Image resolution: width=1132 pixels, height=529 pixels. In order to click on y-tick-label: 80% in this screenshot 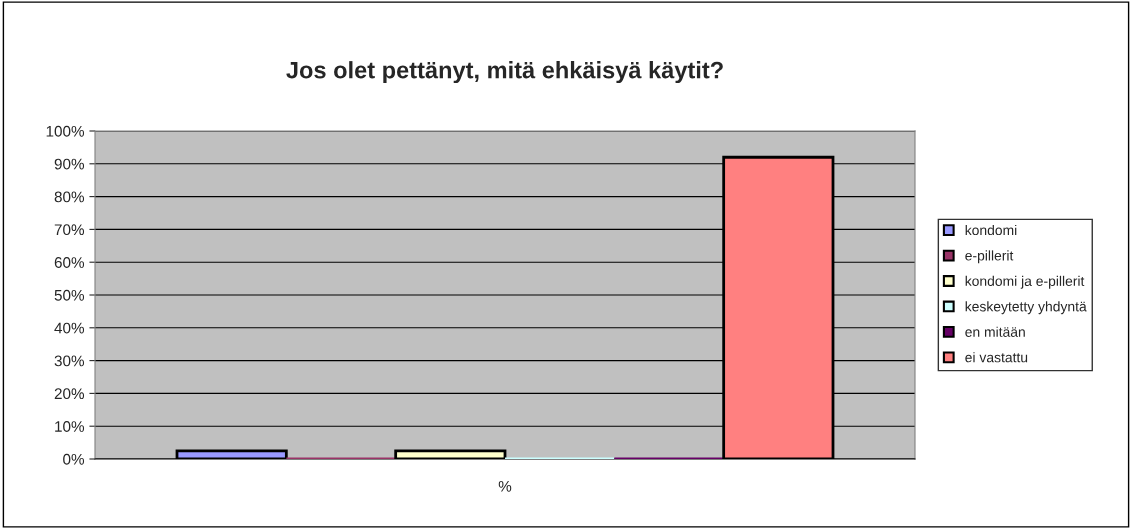, I will do `click(69, 197)`.